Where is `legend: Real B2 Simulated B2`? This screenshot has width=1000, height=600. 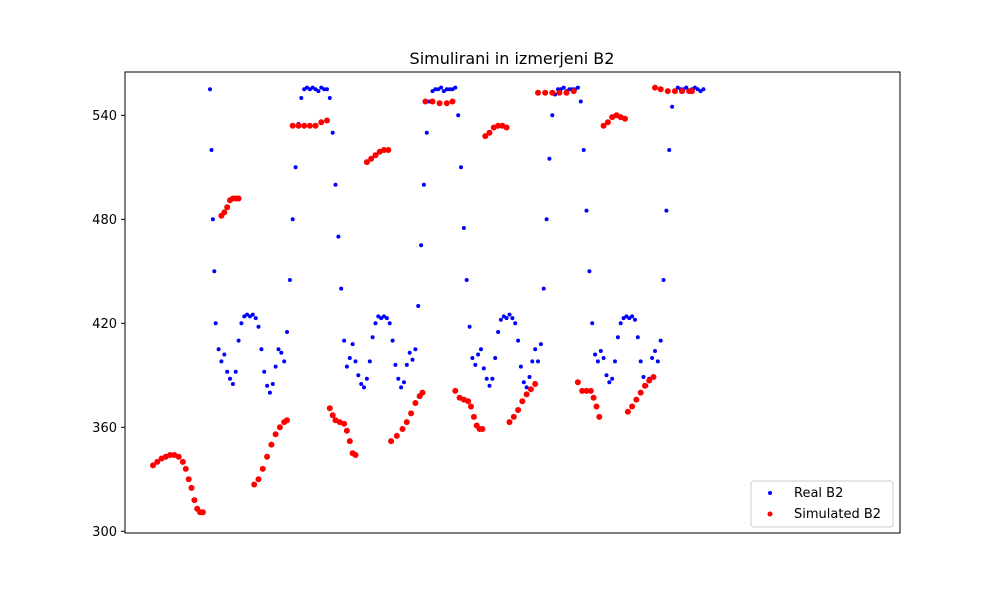
legend: Real B2 Simulated B2 is located at coordinates (822, 504).